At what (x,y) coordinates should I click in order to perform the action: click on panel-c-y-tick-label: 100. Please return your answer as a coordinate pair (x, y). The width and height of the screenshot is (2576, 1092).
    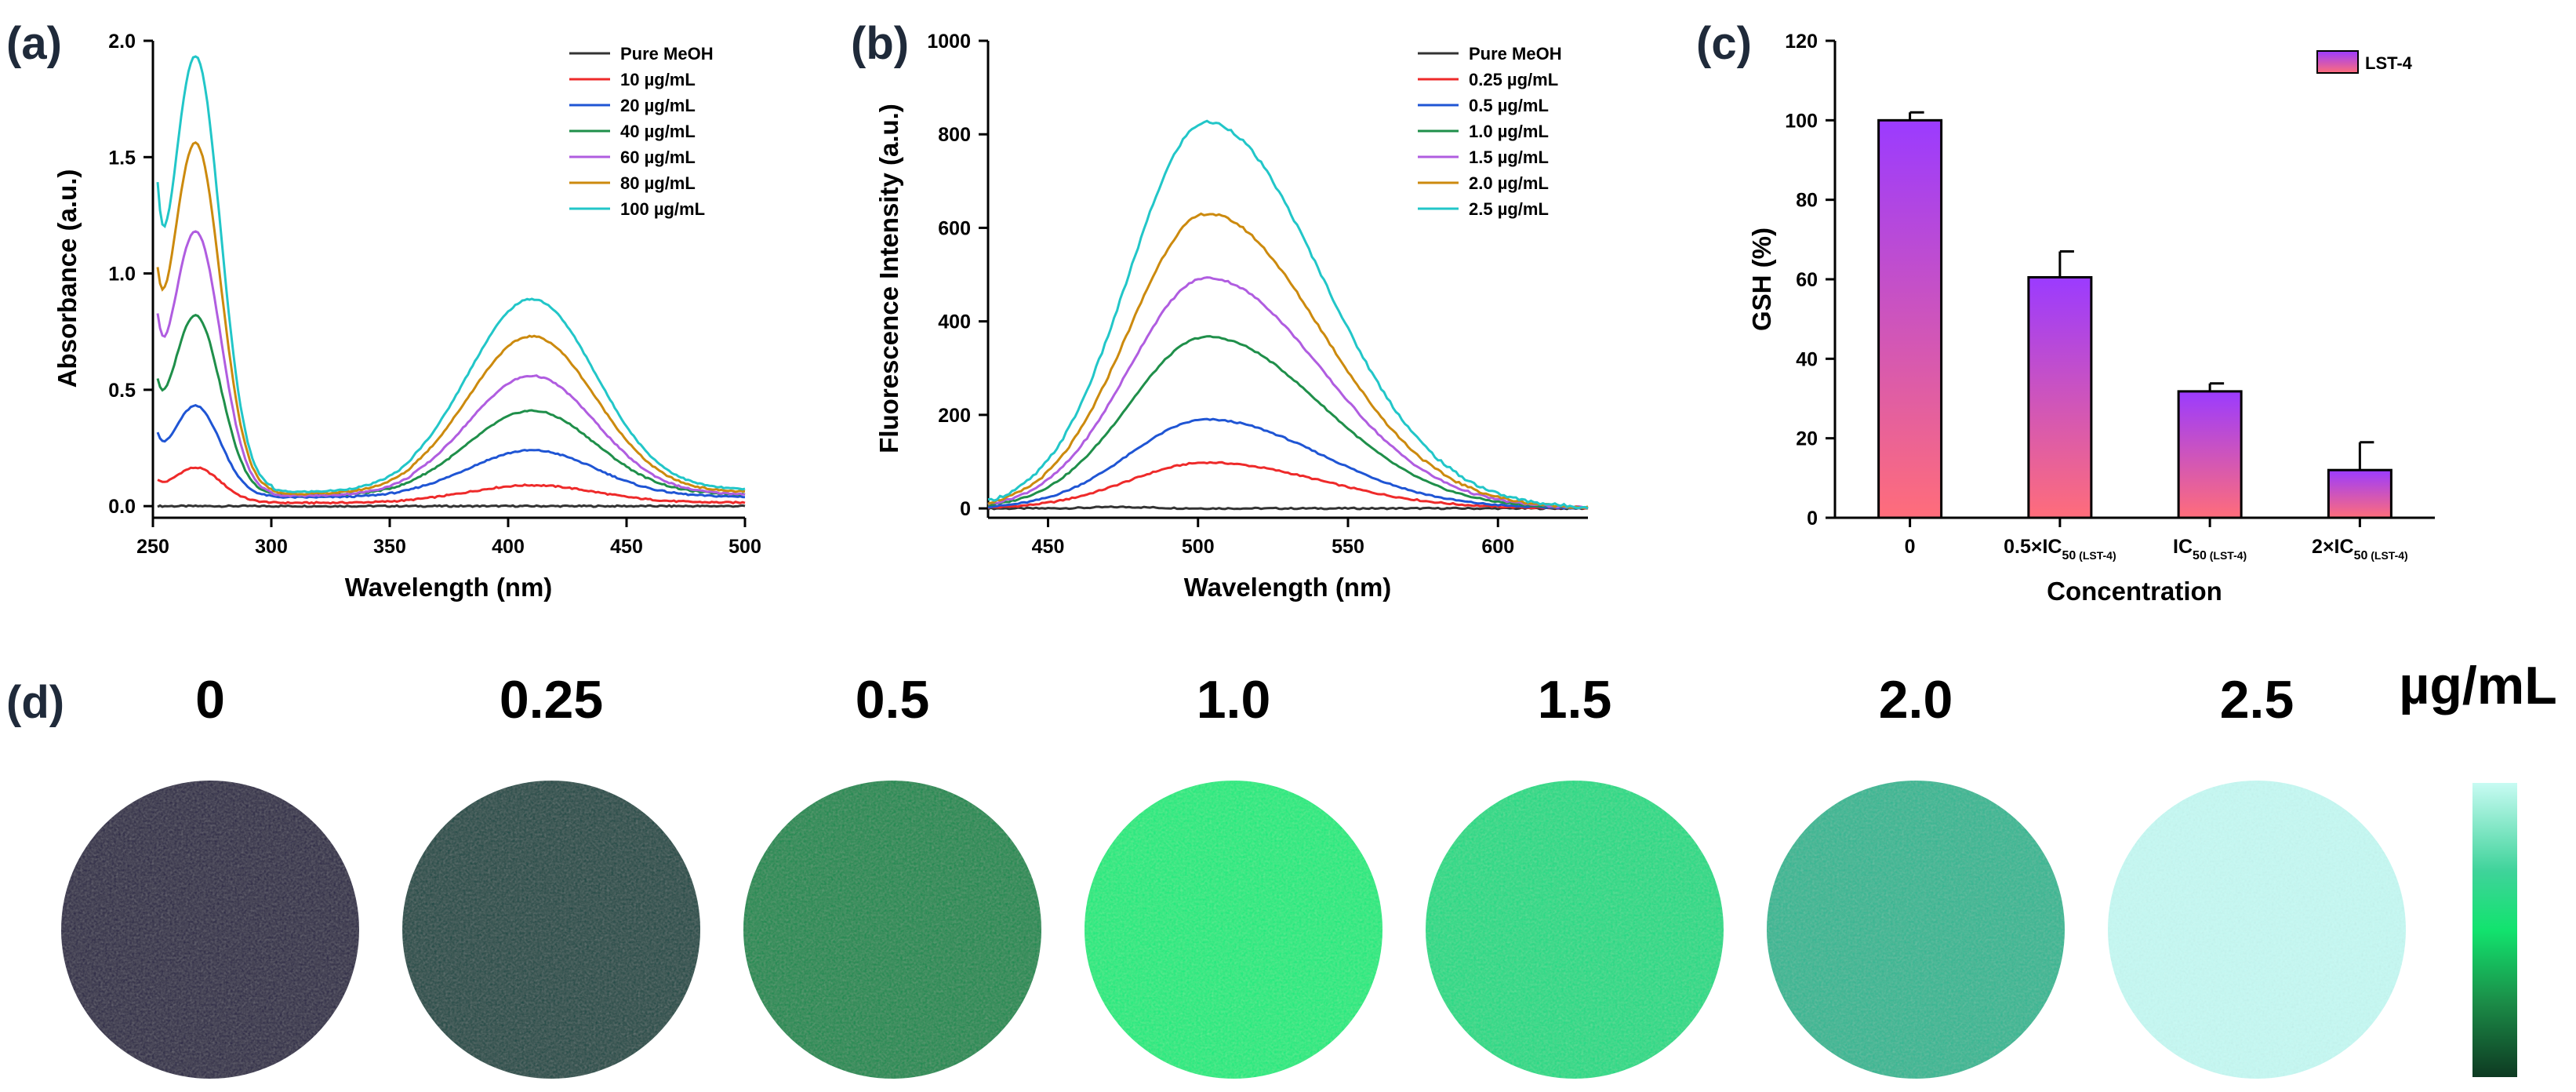
    Looking at the image, I should click on (1801, 121).